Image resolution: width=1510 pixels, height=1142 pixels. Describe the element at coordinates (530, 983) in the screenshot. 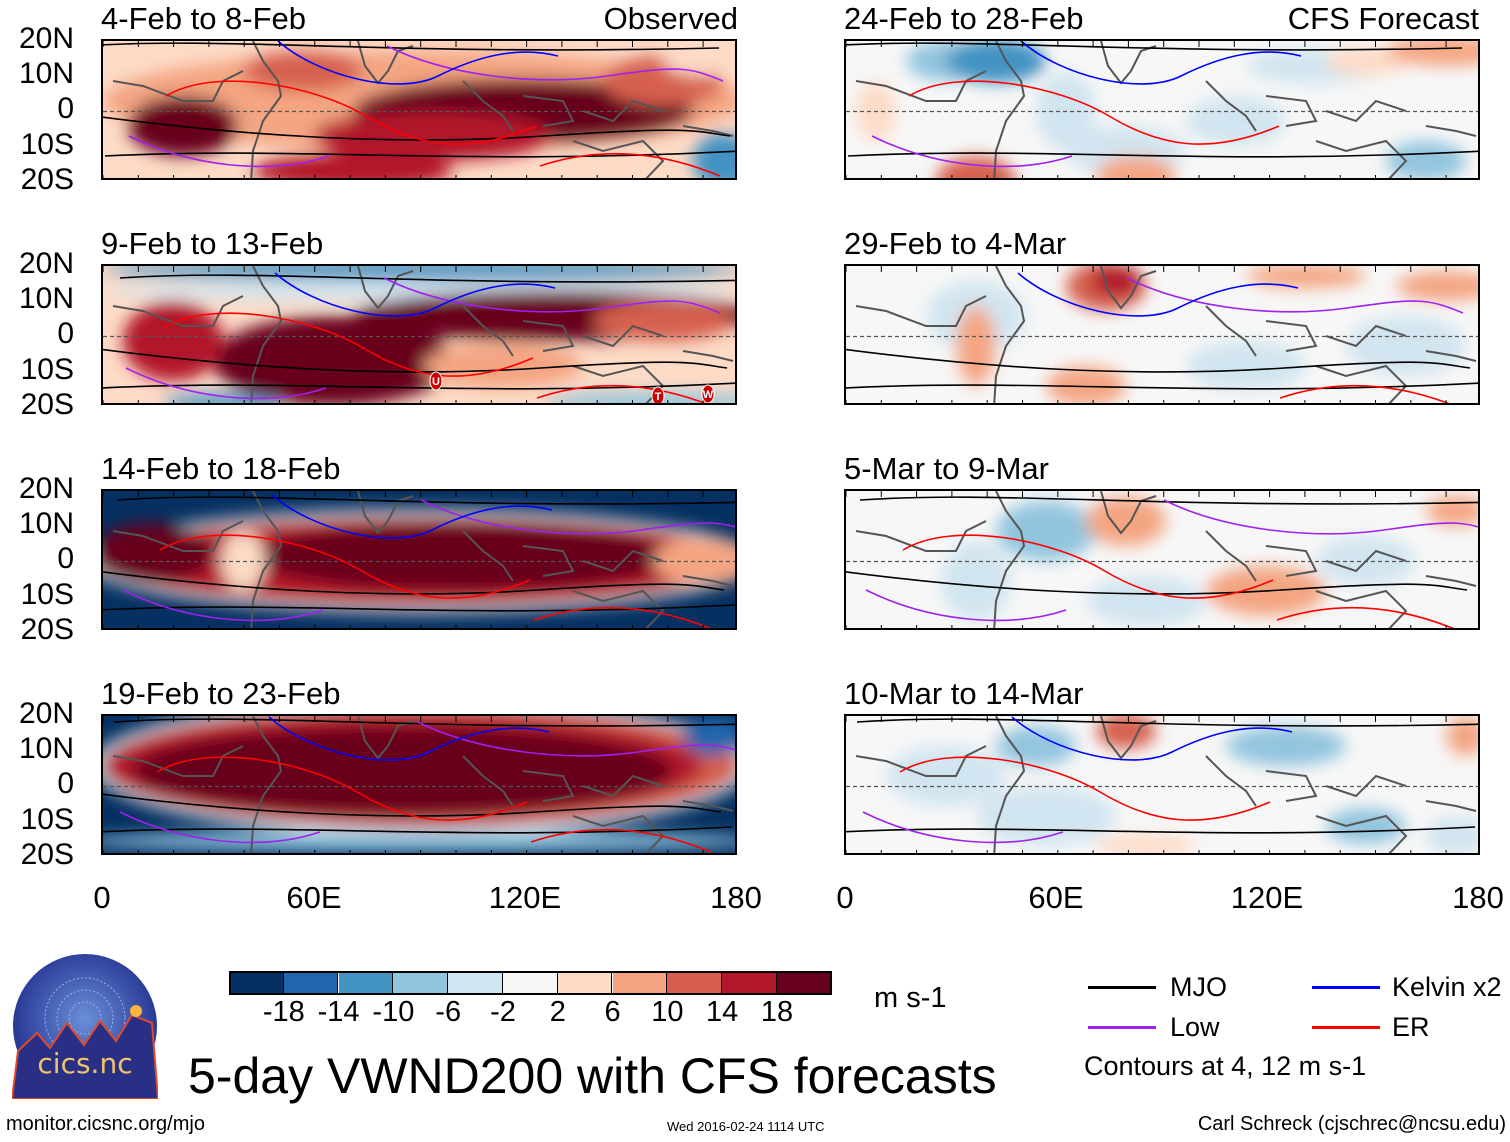

I see `colorbar-frame` at that location.